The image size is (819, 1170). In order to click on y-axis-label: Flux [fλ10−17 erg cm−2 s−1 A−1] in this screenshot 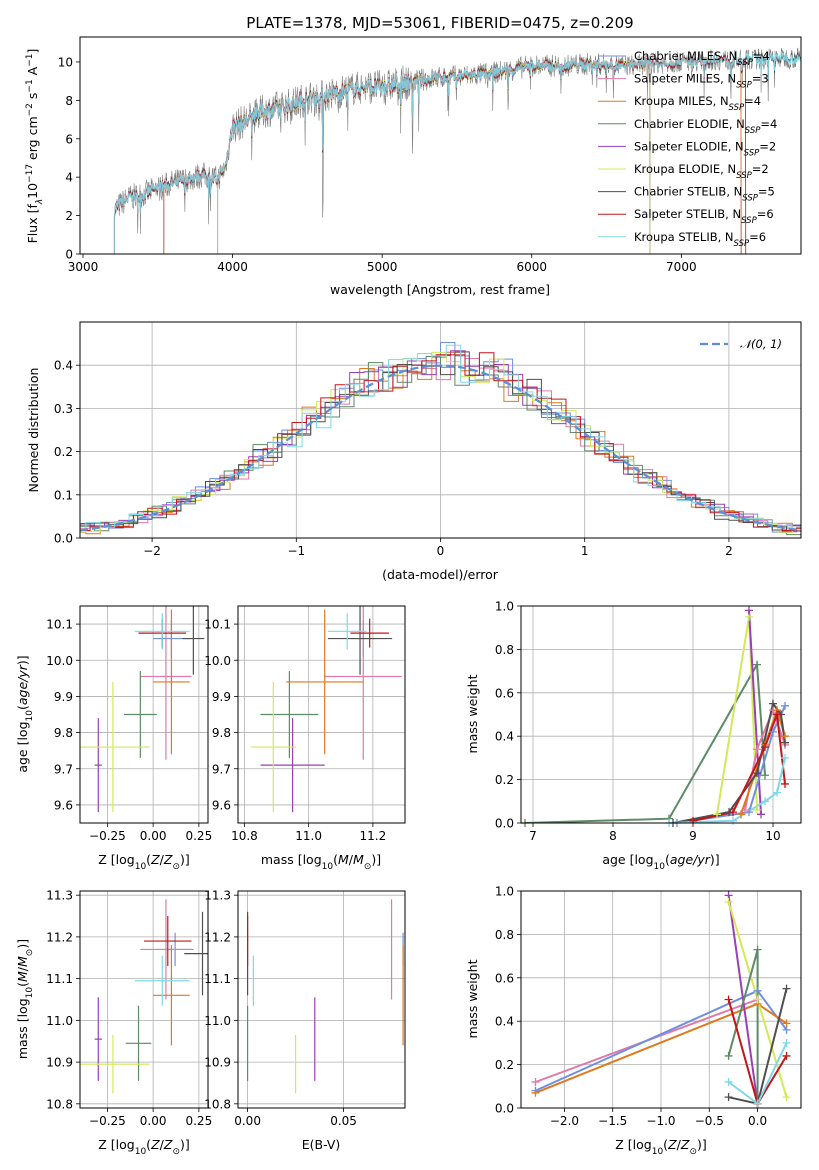, I will do `click(35, 146)`.